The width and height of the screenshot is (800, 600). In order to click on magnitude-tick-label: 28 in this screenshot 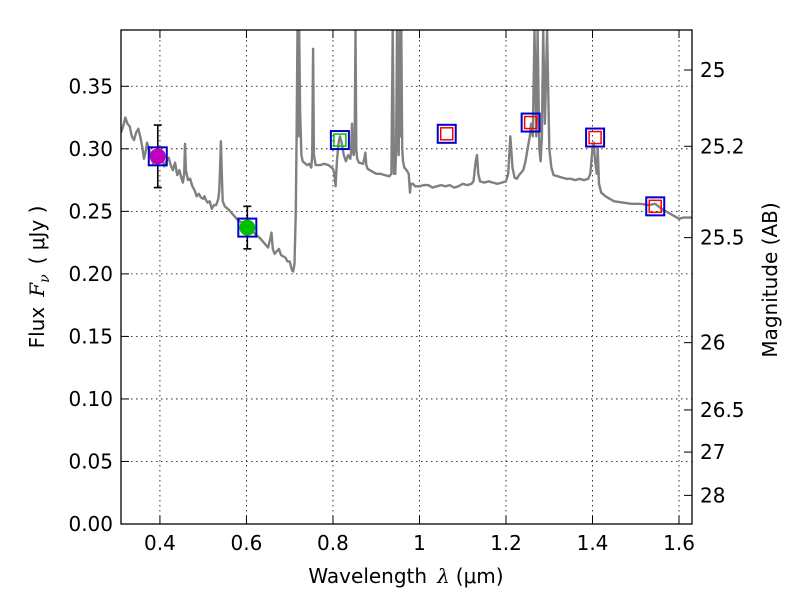, I will do `click(712, 495)`.